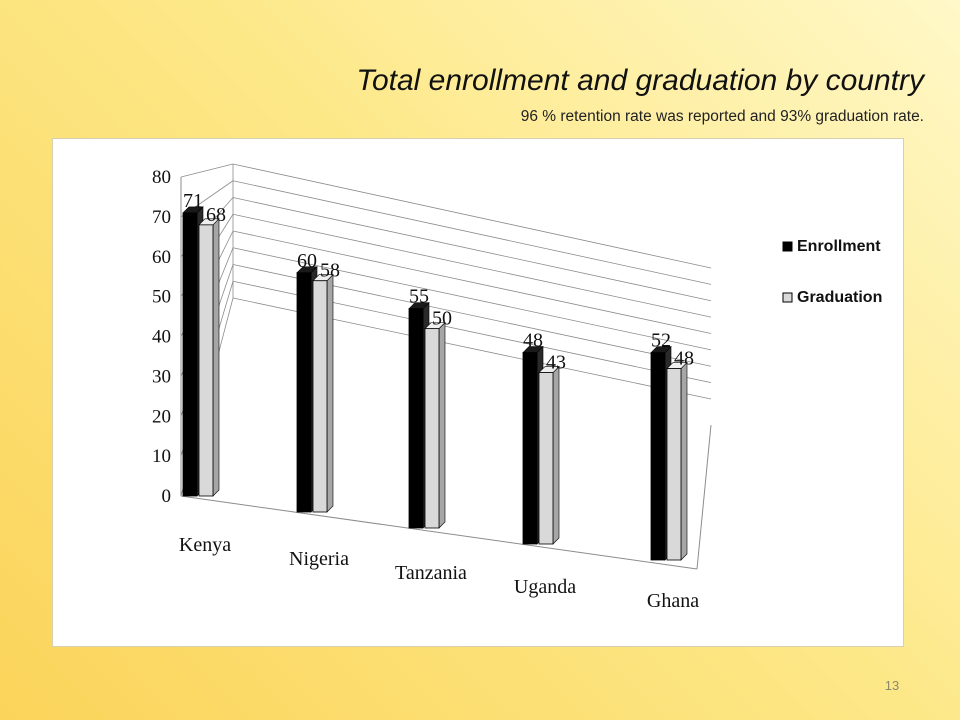 The image size is (960, 720). Describe the element at coordinates (161, 297) in the screenshot. I see `y-tick-label: 50` at that location.